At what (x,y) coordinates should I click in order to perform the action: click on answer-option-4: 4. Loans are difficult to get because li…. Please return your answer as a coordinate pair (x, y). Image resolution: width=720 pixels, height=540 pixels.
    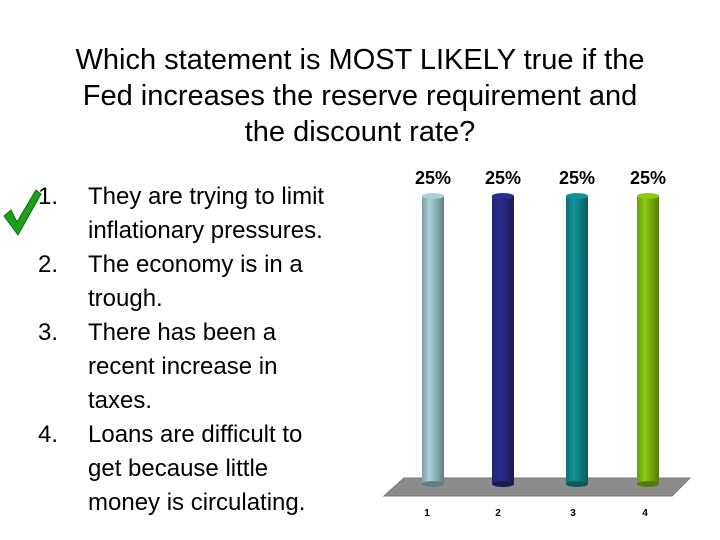
    Looking at the image, I should click on (190, 469).